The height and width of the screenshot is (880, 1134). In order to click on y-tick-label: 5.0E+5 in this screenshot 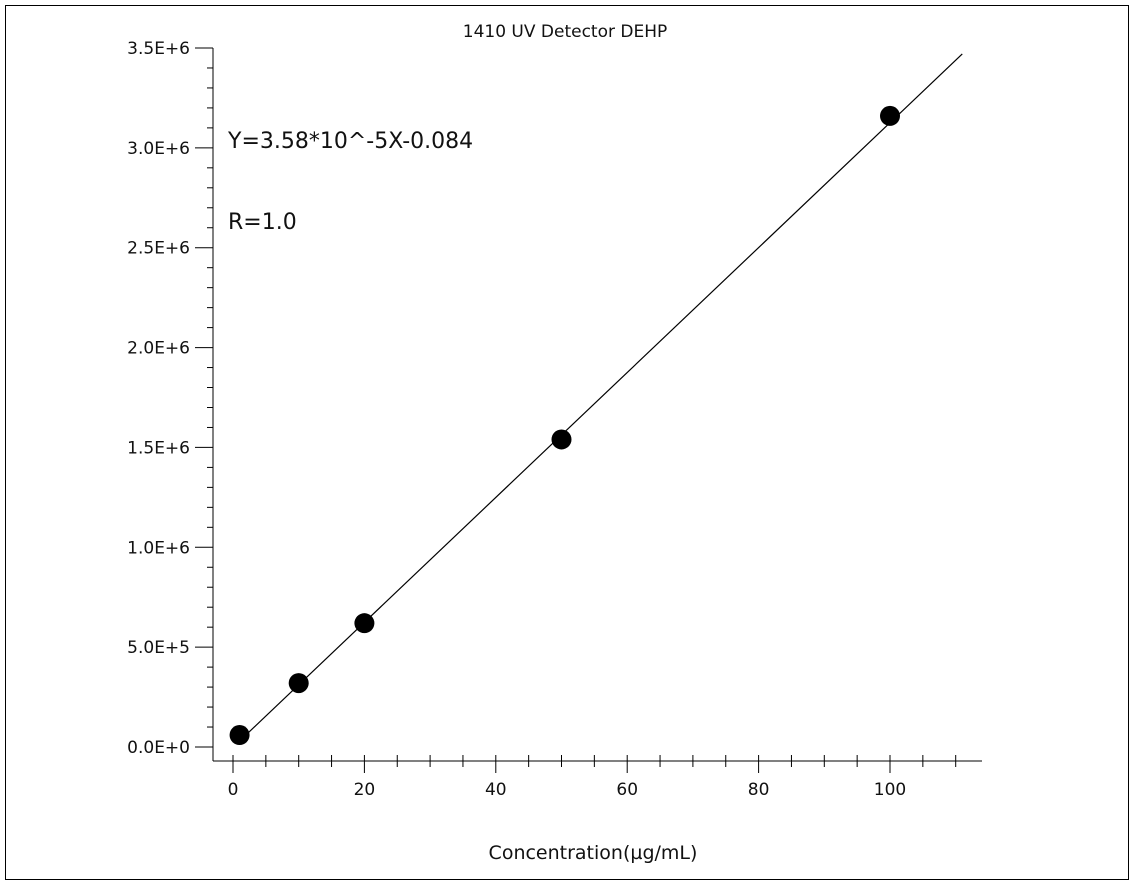, I will do `click(158, 648)`.